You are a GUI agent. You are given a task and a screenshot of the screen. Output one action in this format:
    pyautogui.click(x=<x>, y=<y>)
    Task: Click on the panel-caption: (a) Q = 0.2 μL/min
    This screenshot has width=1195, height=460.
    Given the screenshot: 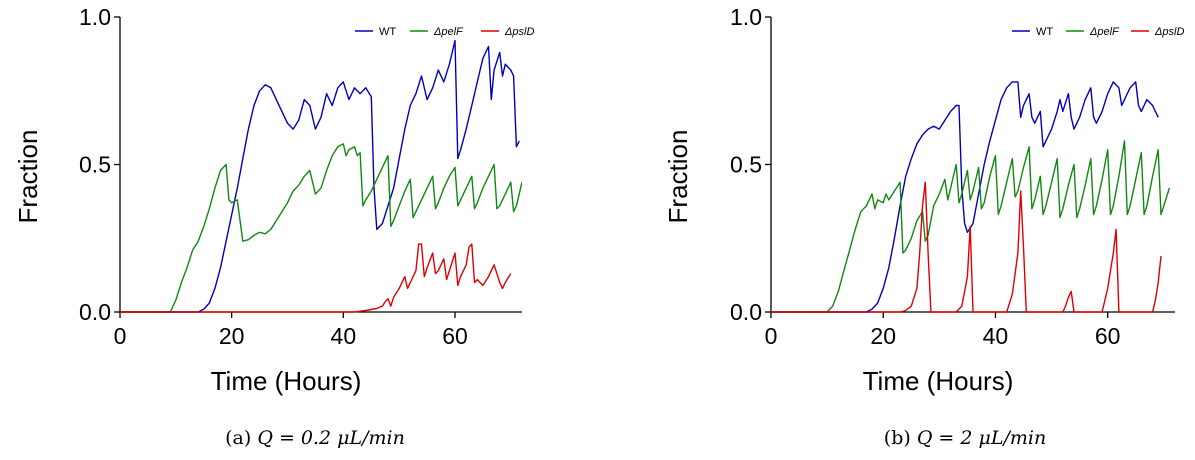 What is the action you would take?
    pyautogui.click(x=315, y=438)
    